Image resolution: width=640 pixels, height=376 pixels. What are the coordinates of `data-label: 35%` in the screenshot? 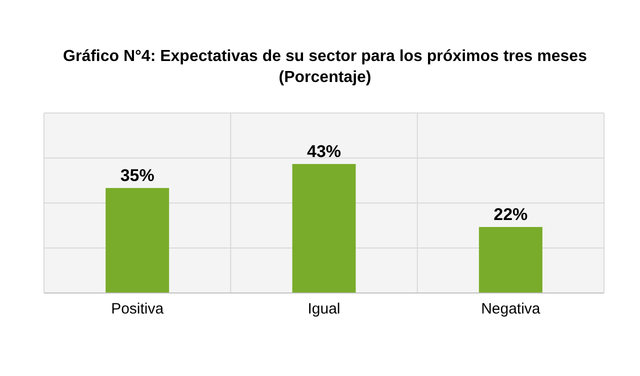 It's located at (137, 175).